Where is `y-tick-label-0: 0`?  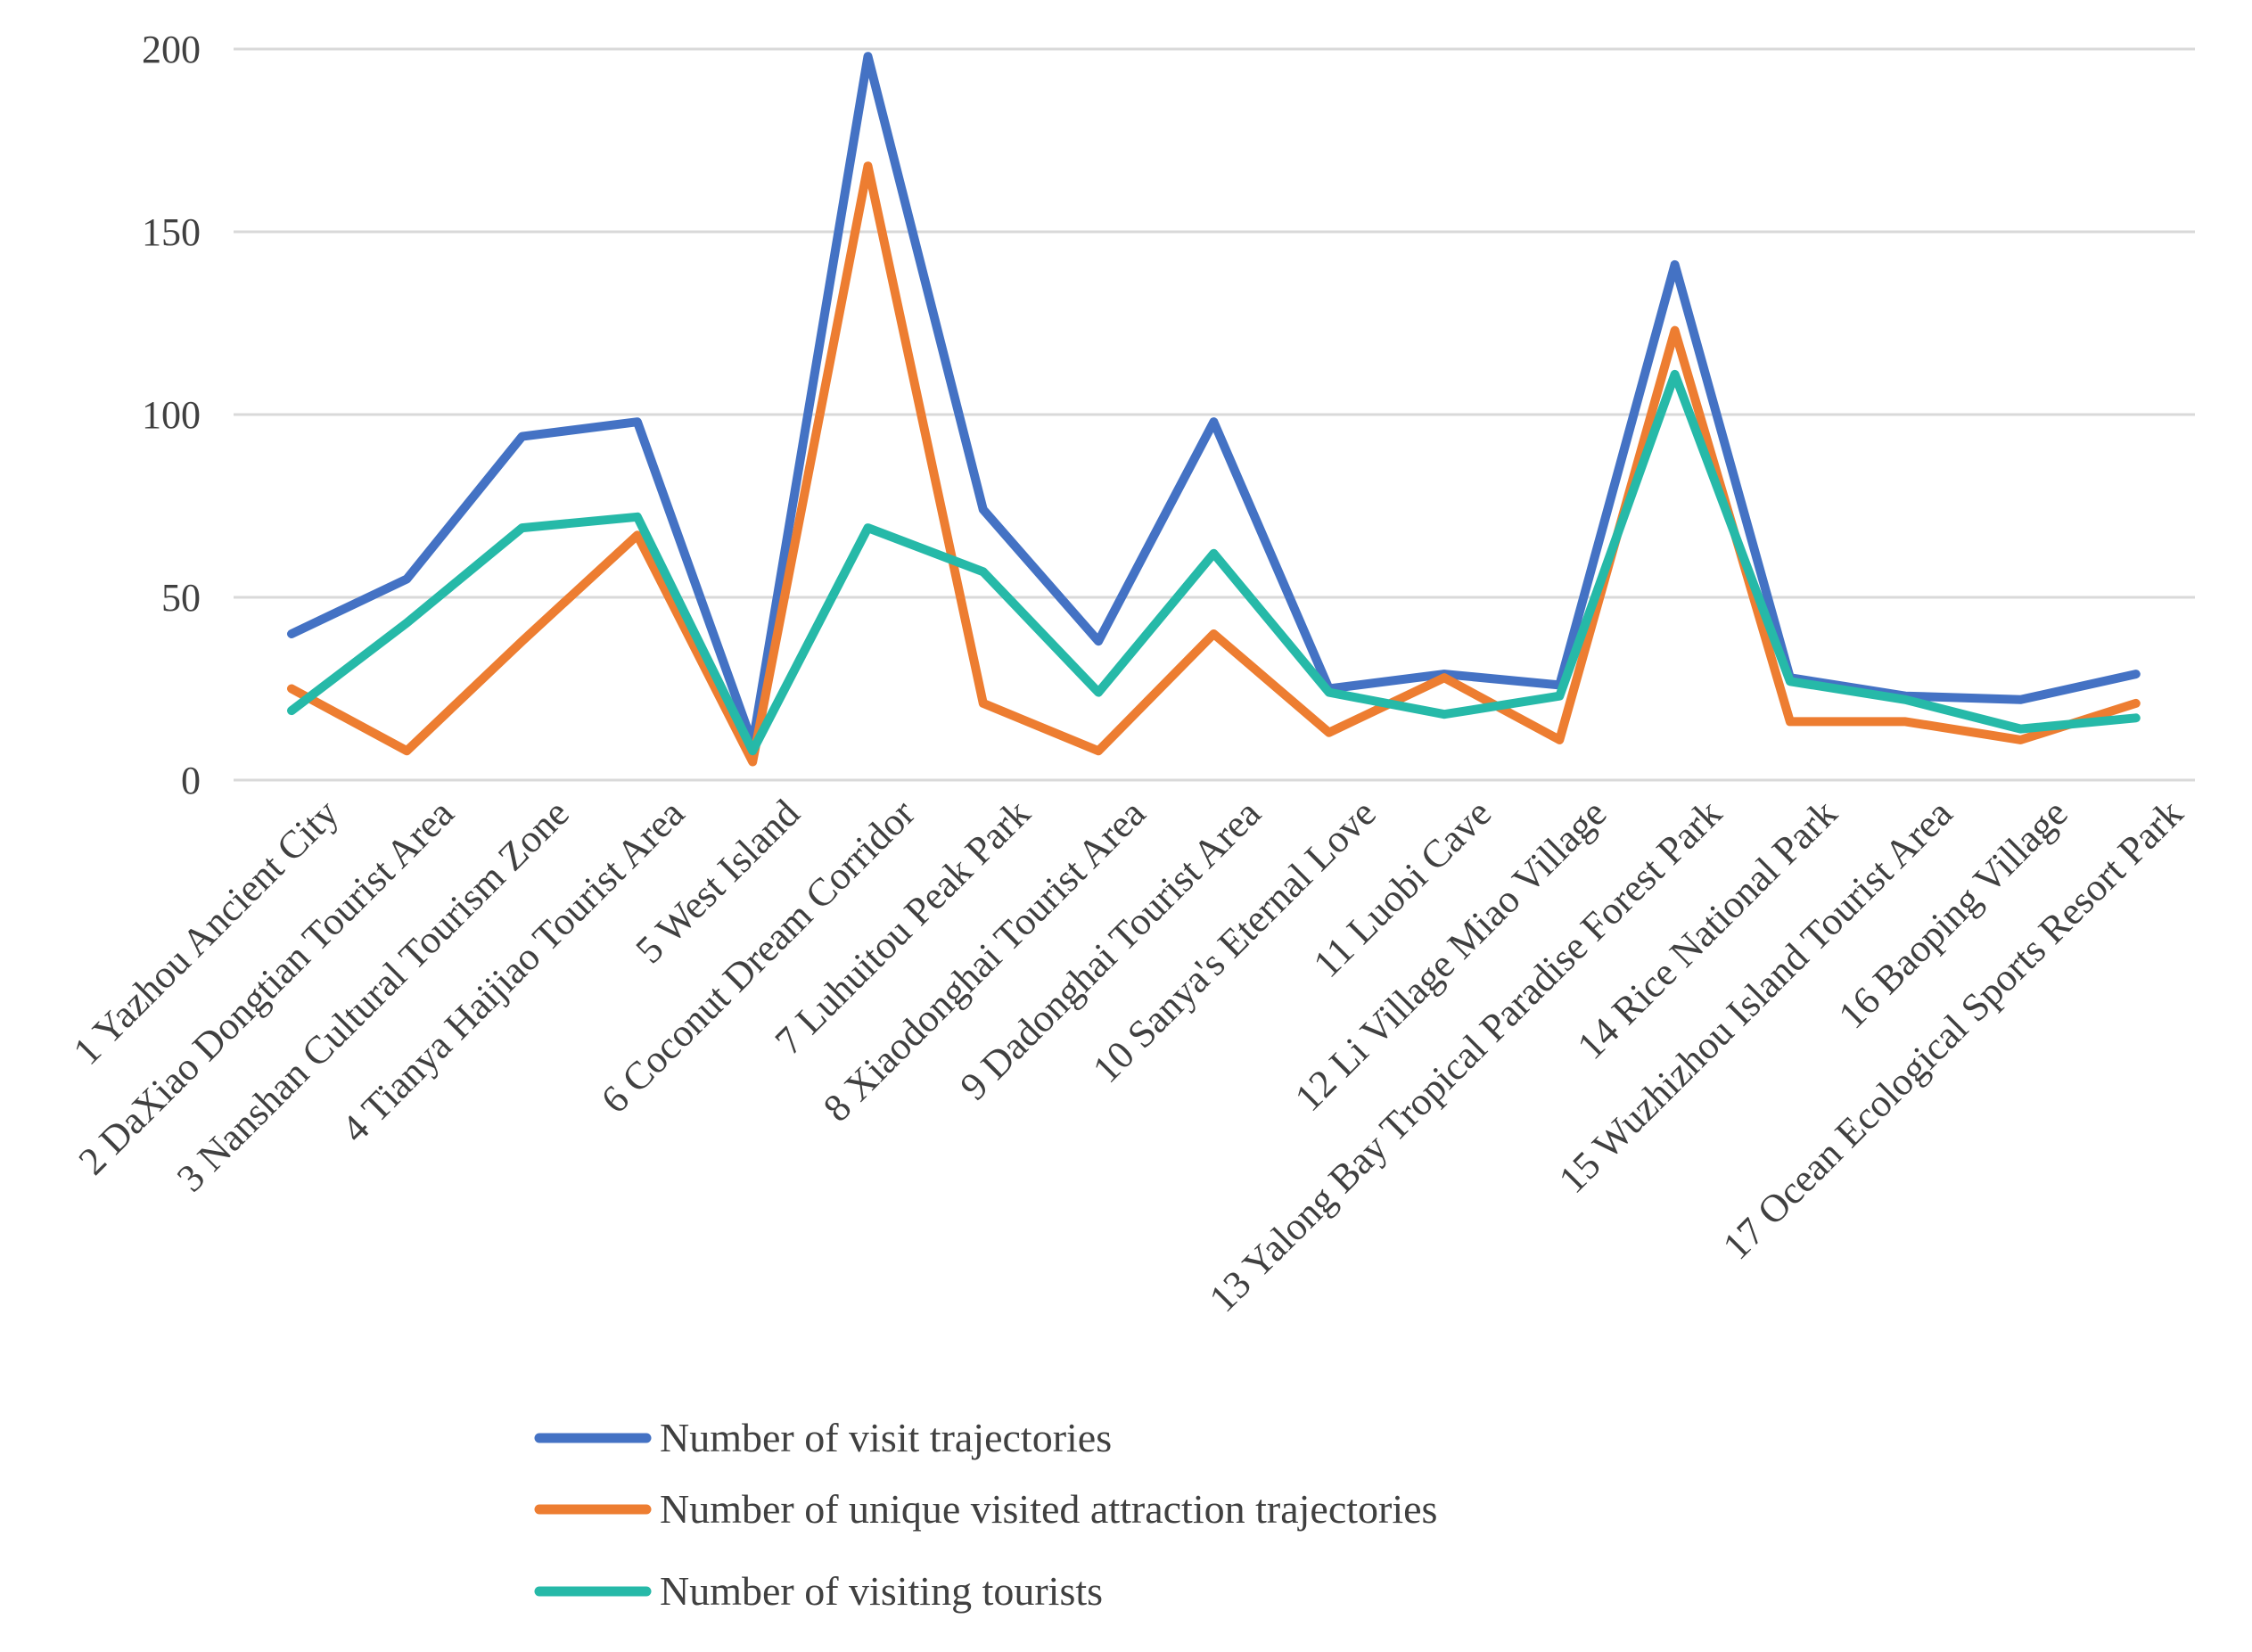
y-tick-label-0: 0 is located at coordinates (191, 780).